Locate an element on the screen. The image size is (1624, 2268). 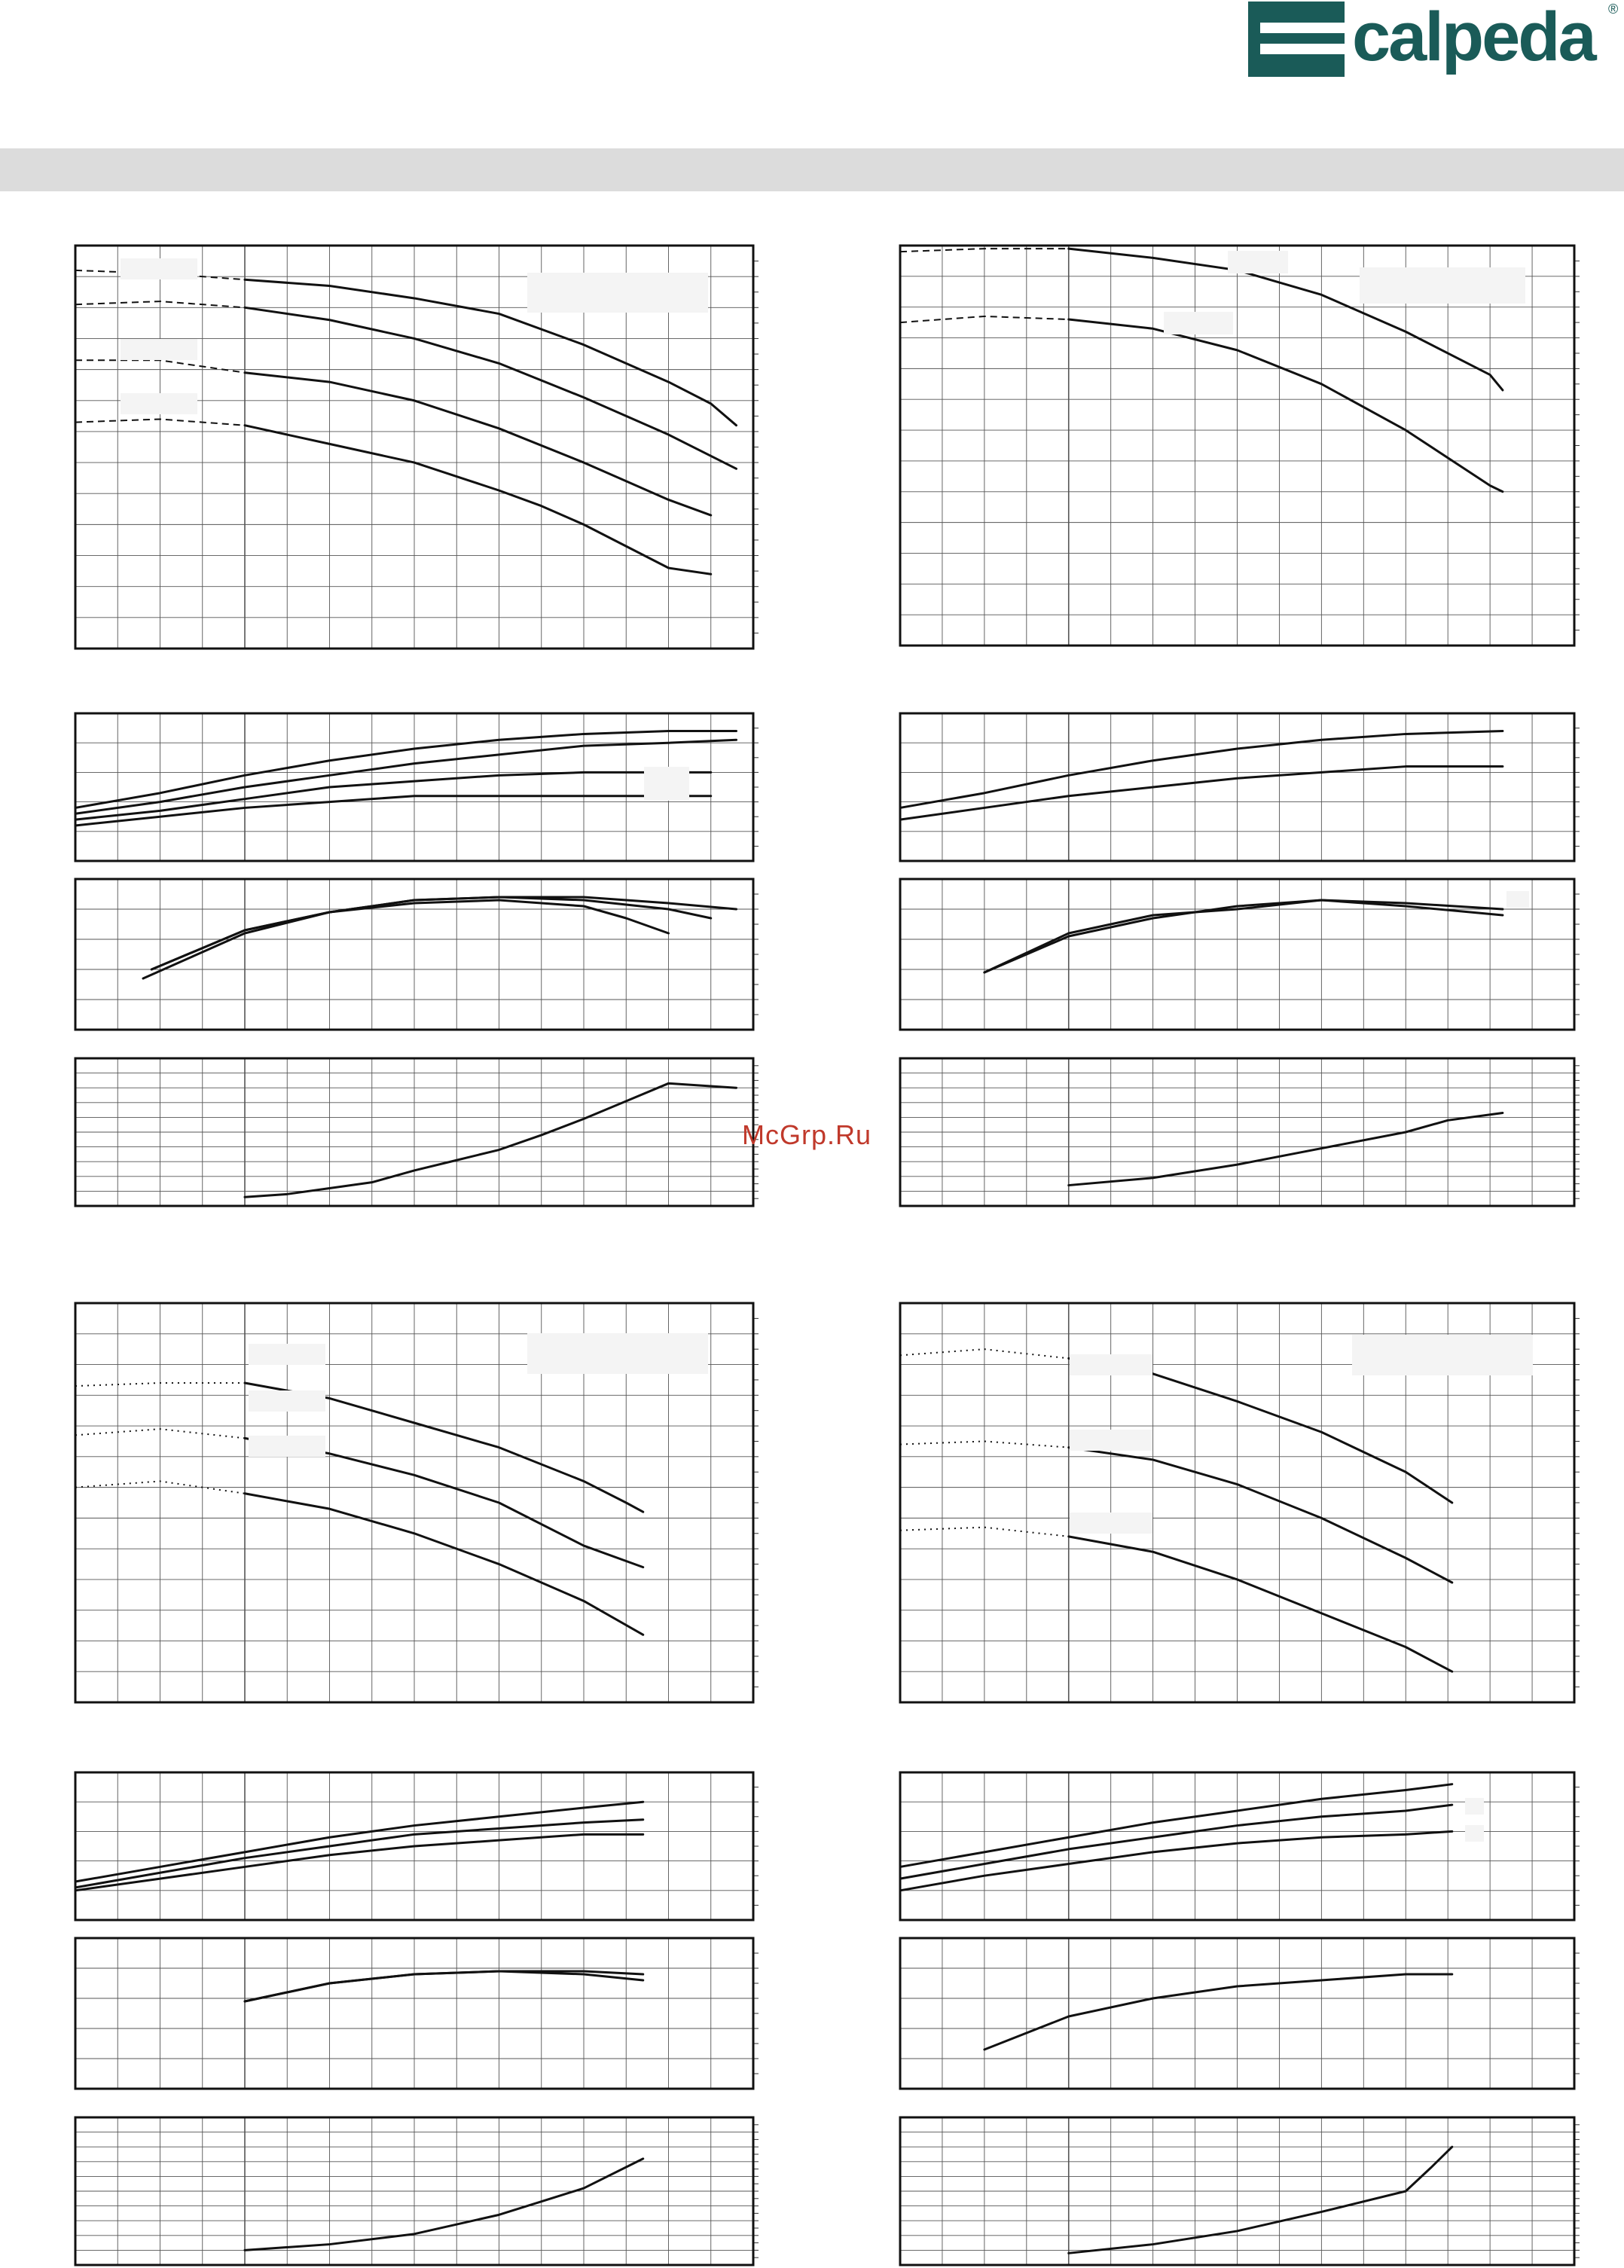
chart-bl-p is located at coordinates (417, 1846).